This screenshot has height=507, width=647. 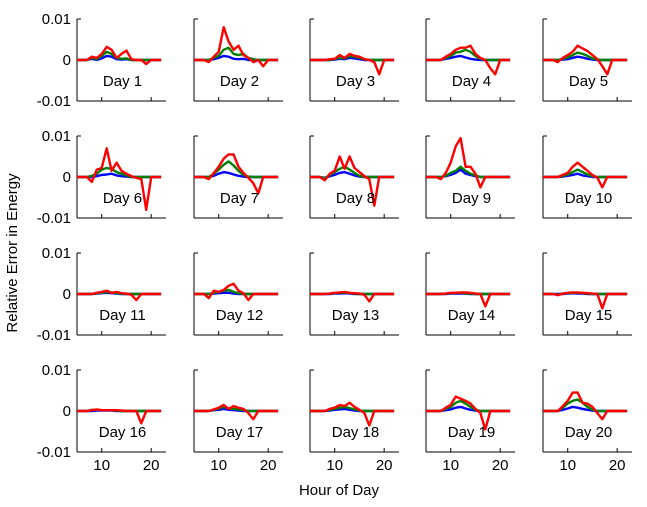 I want to click on panel-label: Day 3, so click(x=355, y=81).